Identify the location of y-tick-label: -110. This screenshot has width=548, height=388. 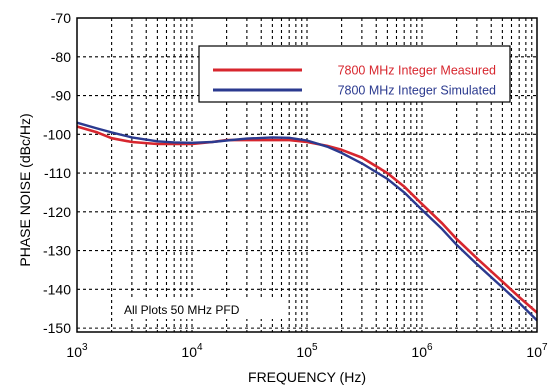
(57, 173).